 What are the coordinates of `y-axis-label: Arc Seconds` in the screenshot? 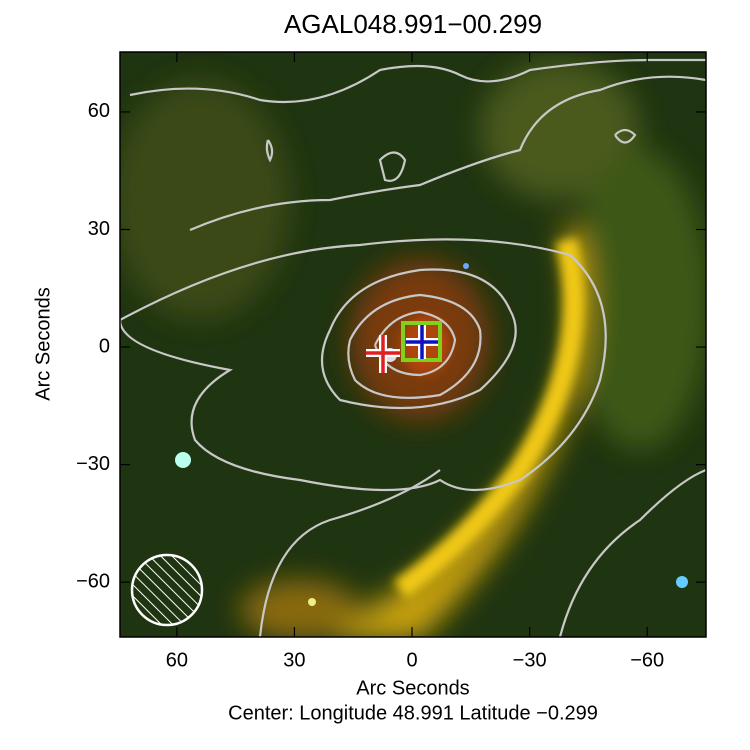 It's located at (43, 343).